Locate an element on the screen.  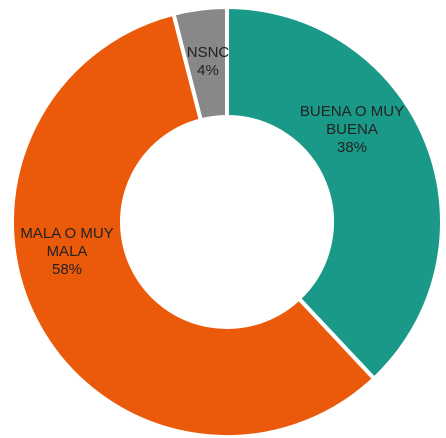
category-label: MALA O MUY MALA is located at coordinates (67, 242).